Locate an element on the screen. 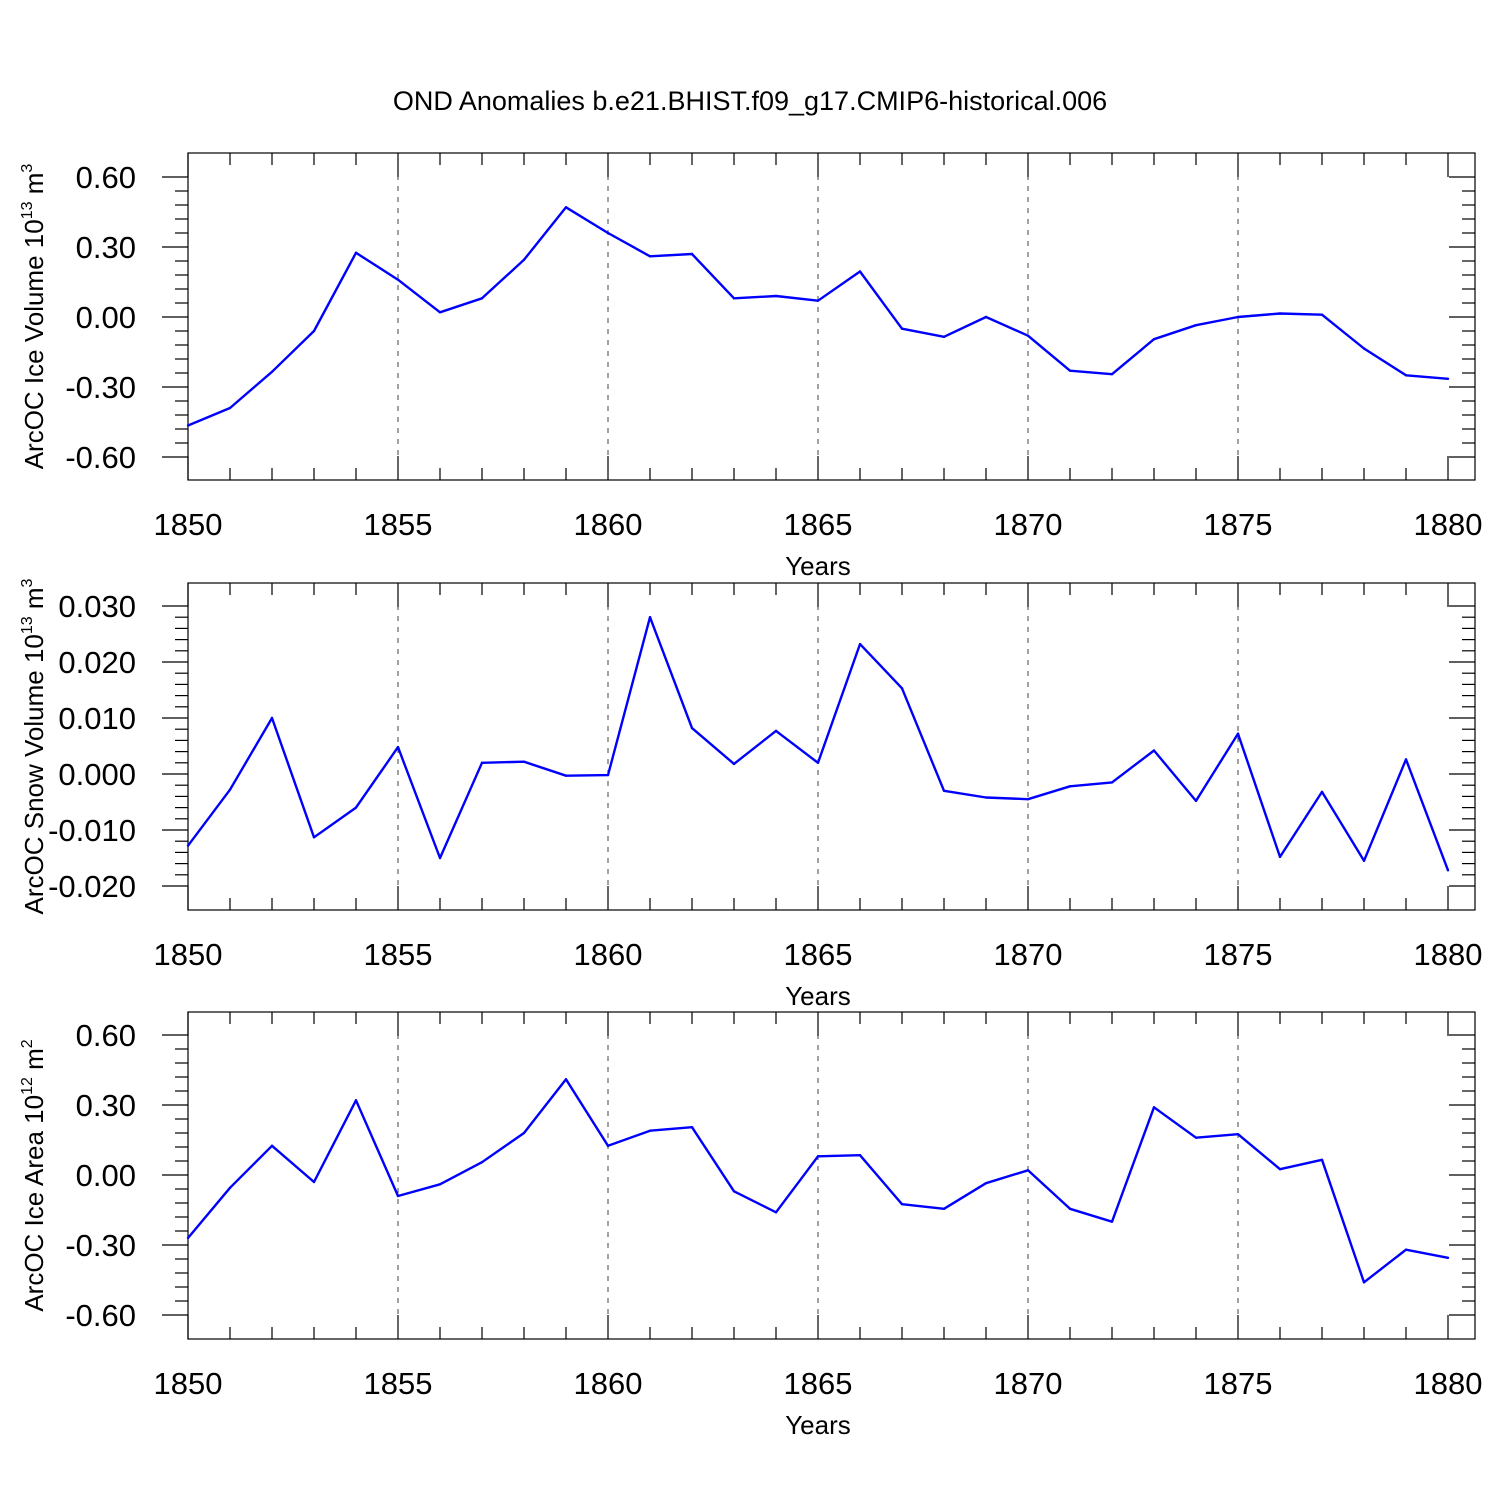 This screenshot has height=1500, width=1500. y-axis-label: ArcOC Snow Volume 1013 m3 is located at coordinates (34, 746).